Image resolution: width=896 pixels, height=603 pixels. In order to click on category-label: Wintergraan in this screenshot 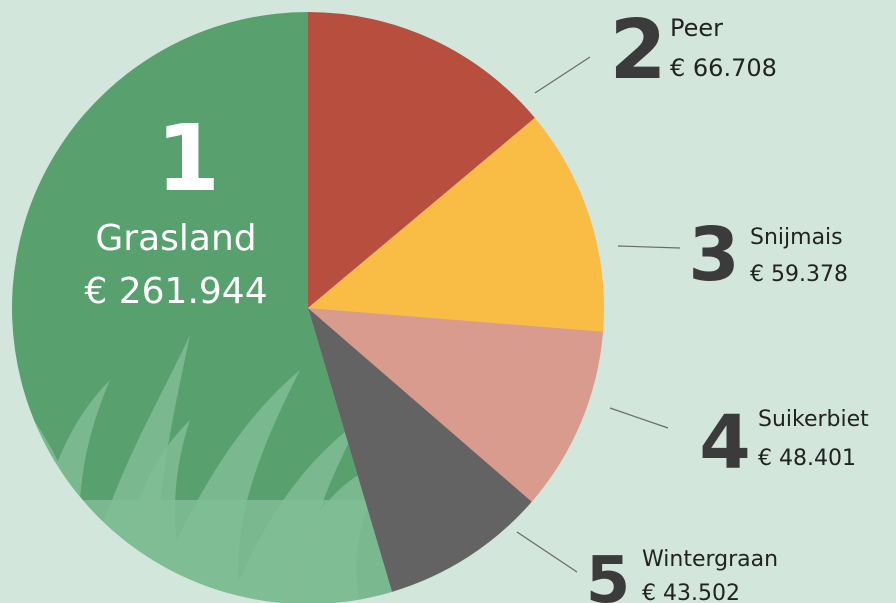, I will do `click(710, 559)`.